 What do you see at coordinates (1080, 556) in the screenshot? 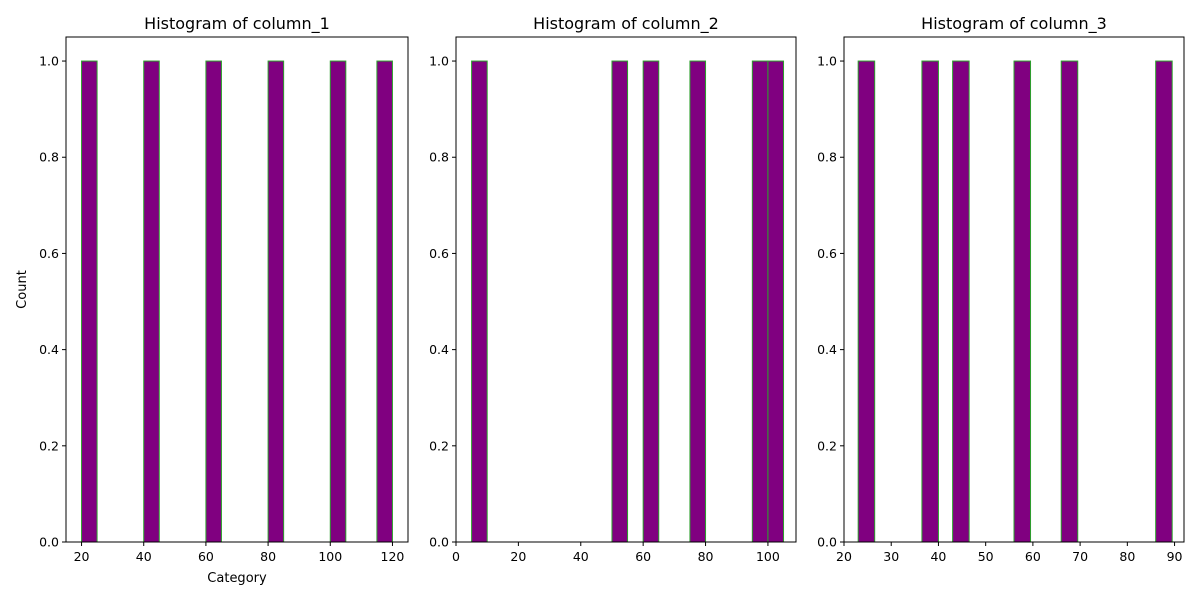
I see `x-tick-label: 70` at bounding box center [1080, 556].